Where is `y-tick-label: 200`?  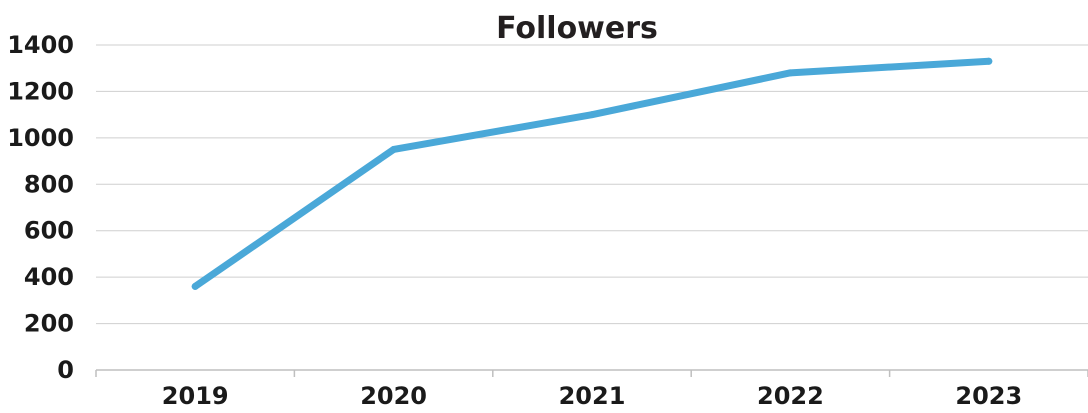 y-tick-label: 200 is located at coordinates (49, 324).